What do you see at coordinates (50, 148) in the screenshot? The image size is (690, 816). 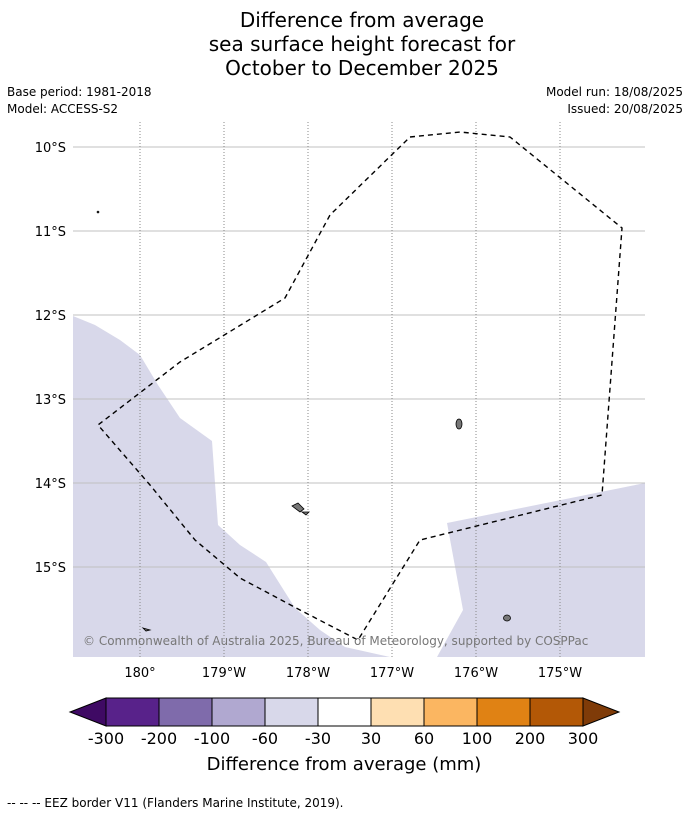 I see `lat-label-10s: 10°S` at bounding box center [50, 148].